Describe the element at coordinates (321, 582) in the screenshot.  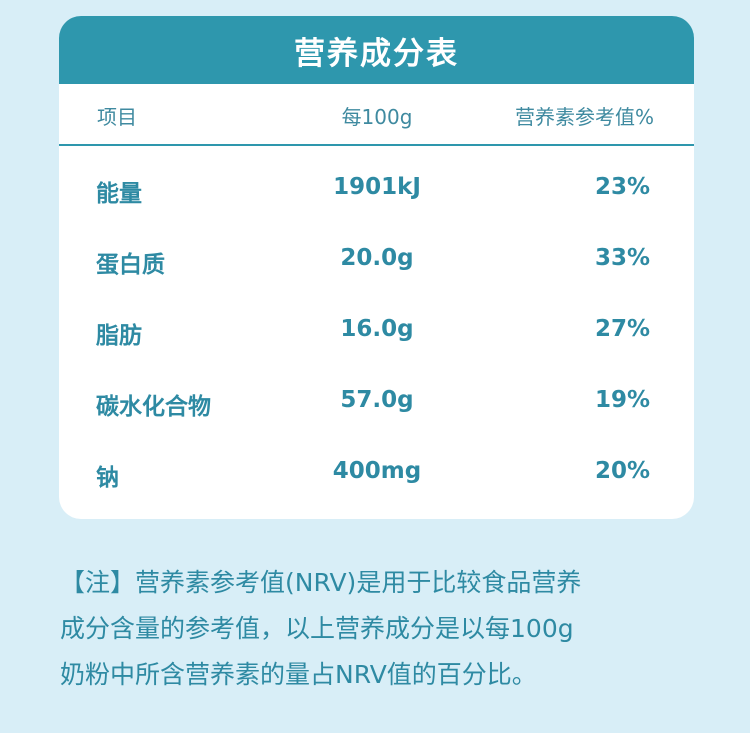
I see `footnote-line: 【注】营养素参考值(NRV)是用于比较食品营养` at that location.